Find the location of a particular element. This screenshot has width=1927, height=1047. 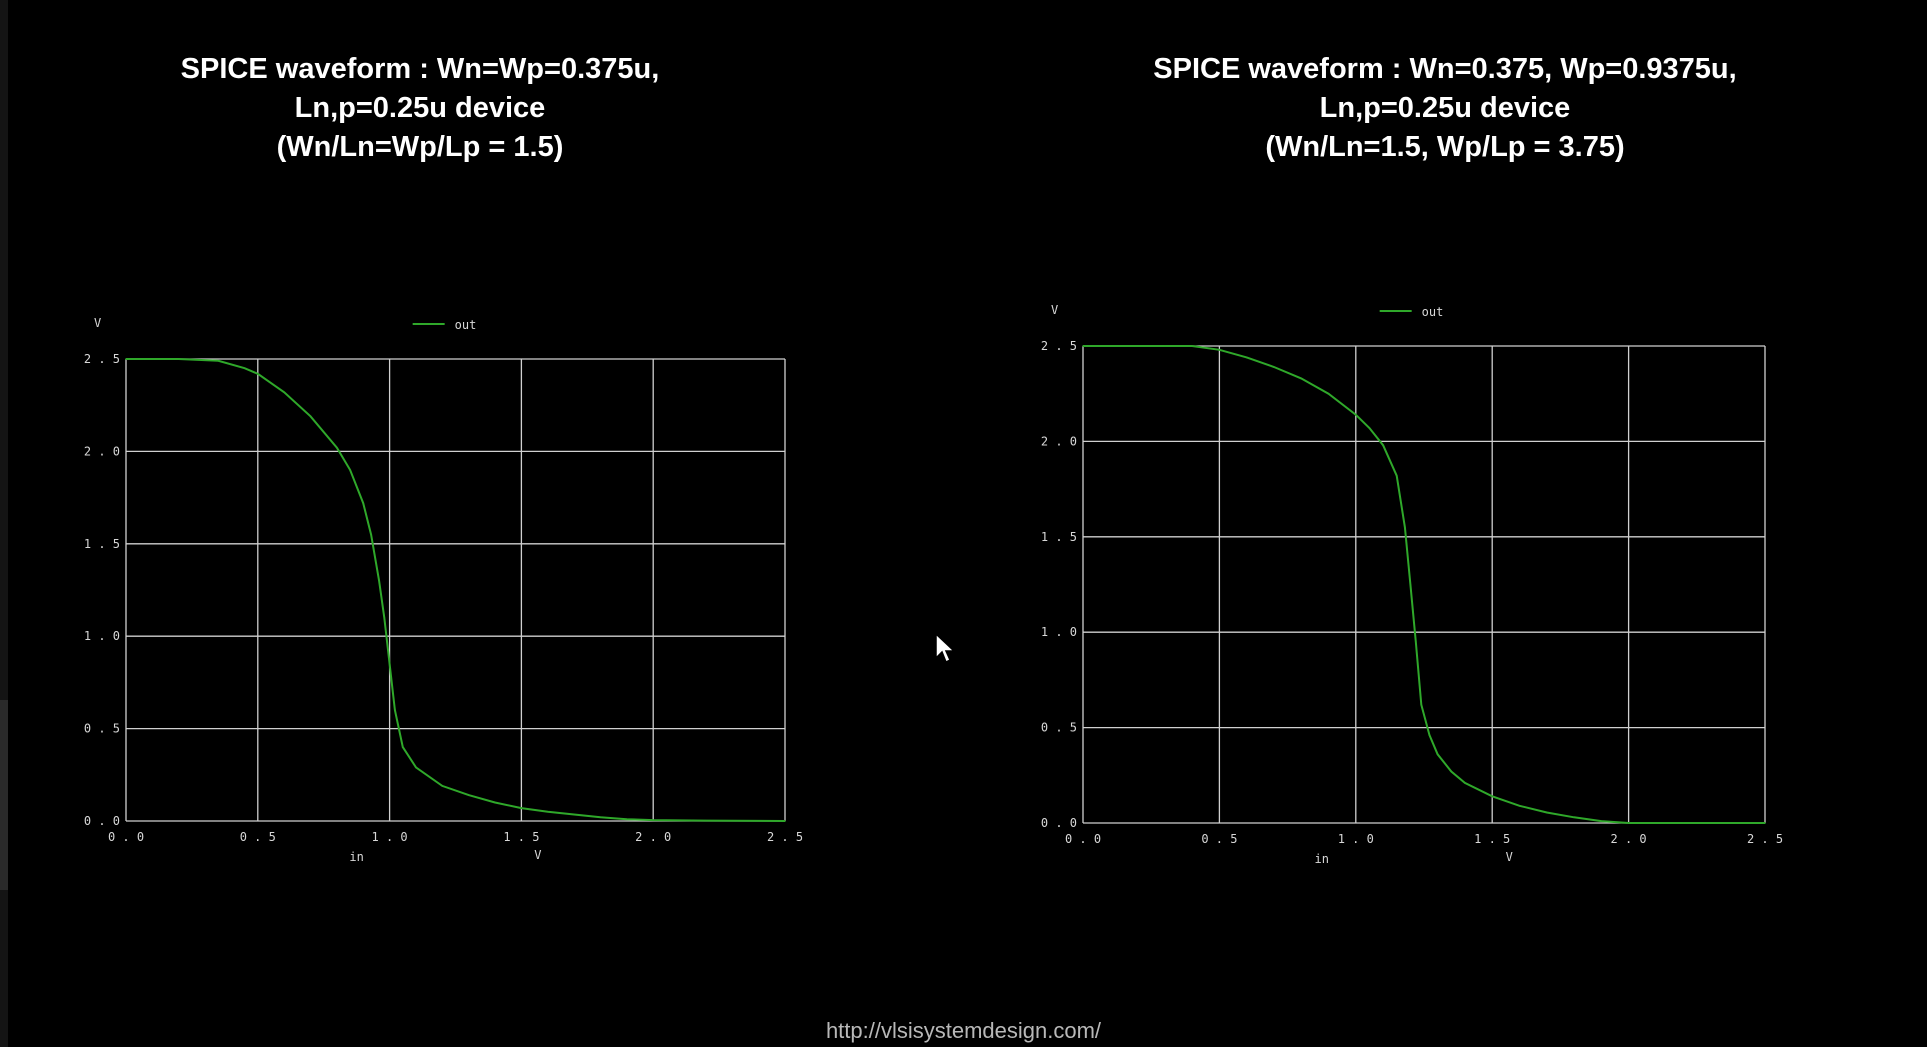

left-title-line-1: SPICE waveform : Wn=Wp=0.375u, is located at coordinates (420, 69).